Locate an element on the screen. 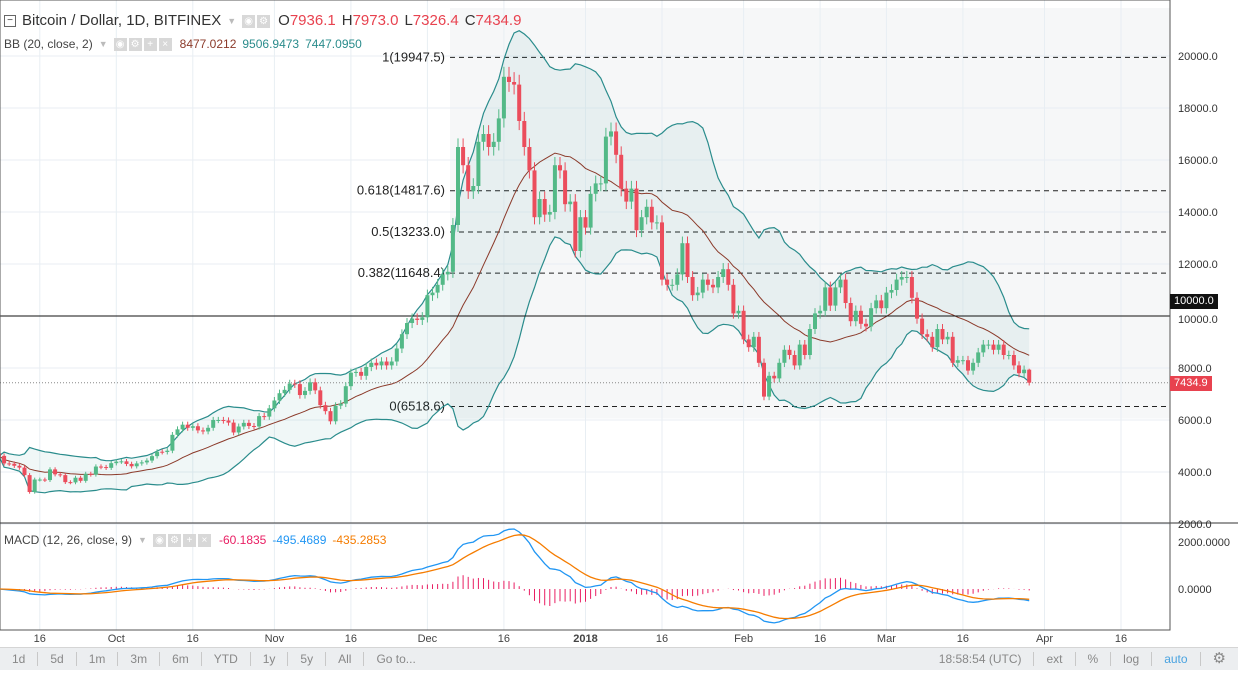  range-all: All is located at coordinates (345, 659).